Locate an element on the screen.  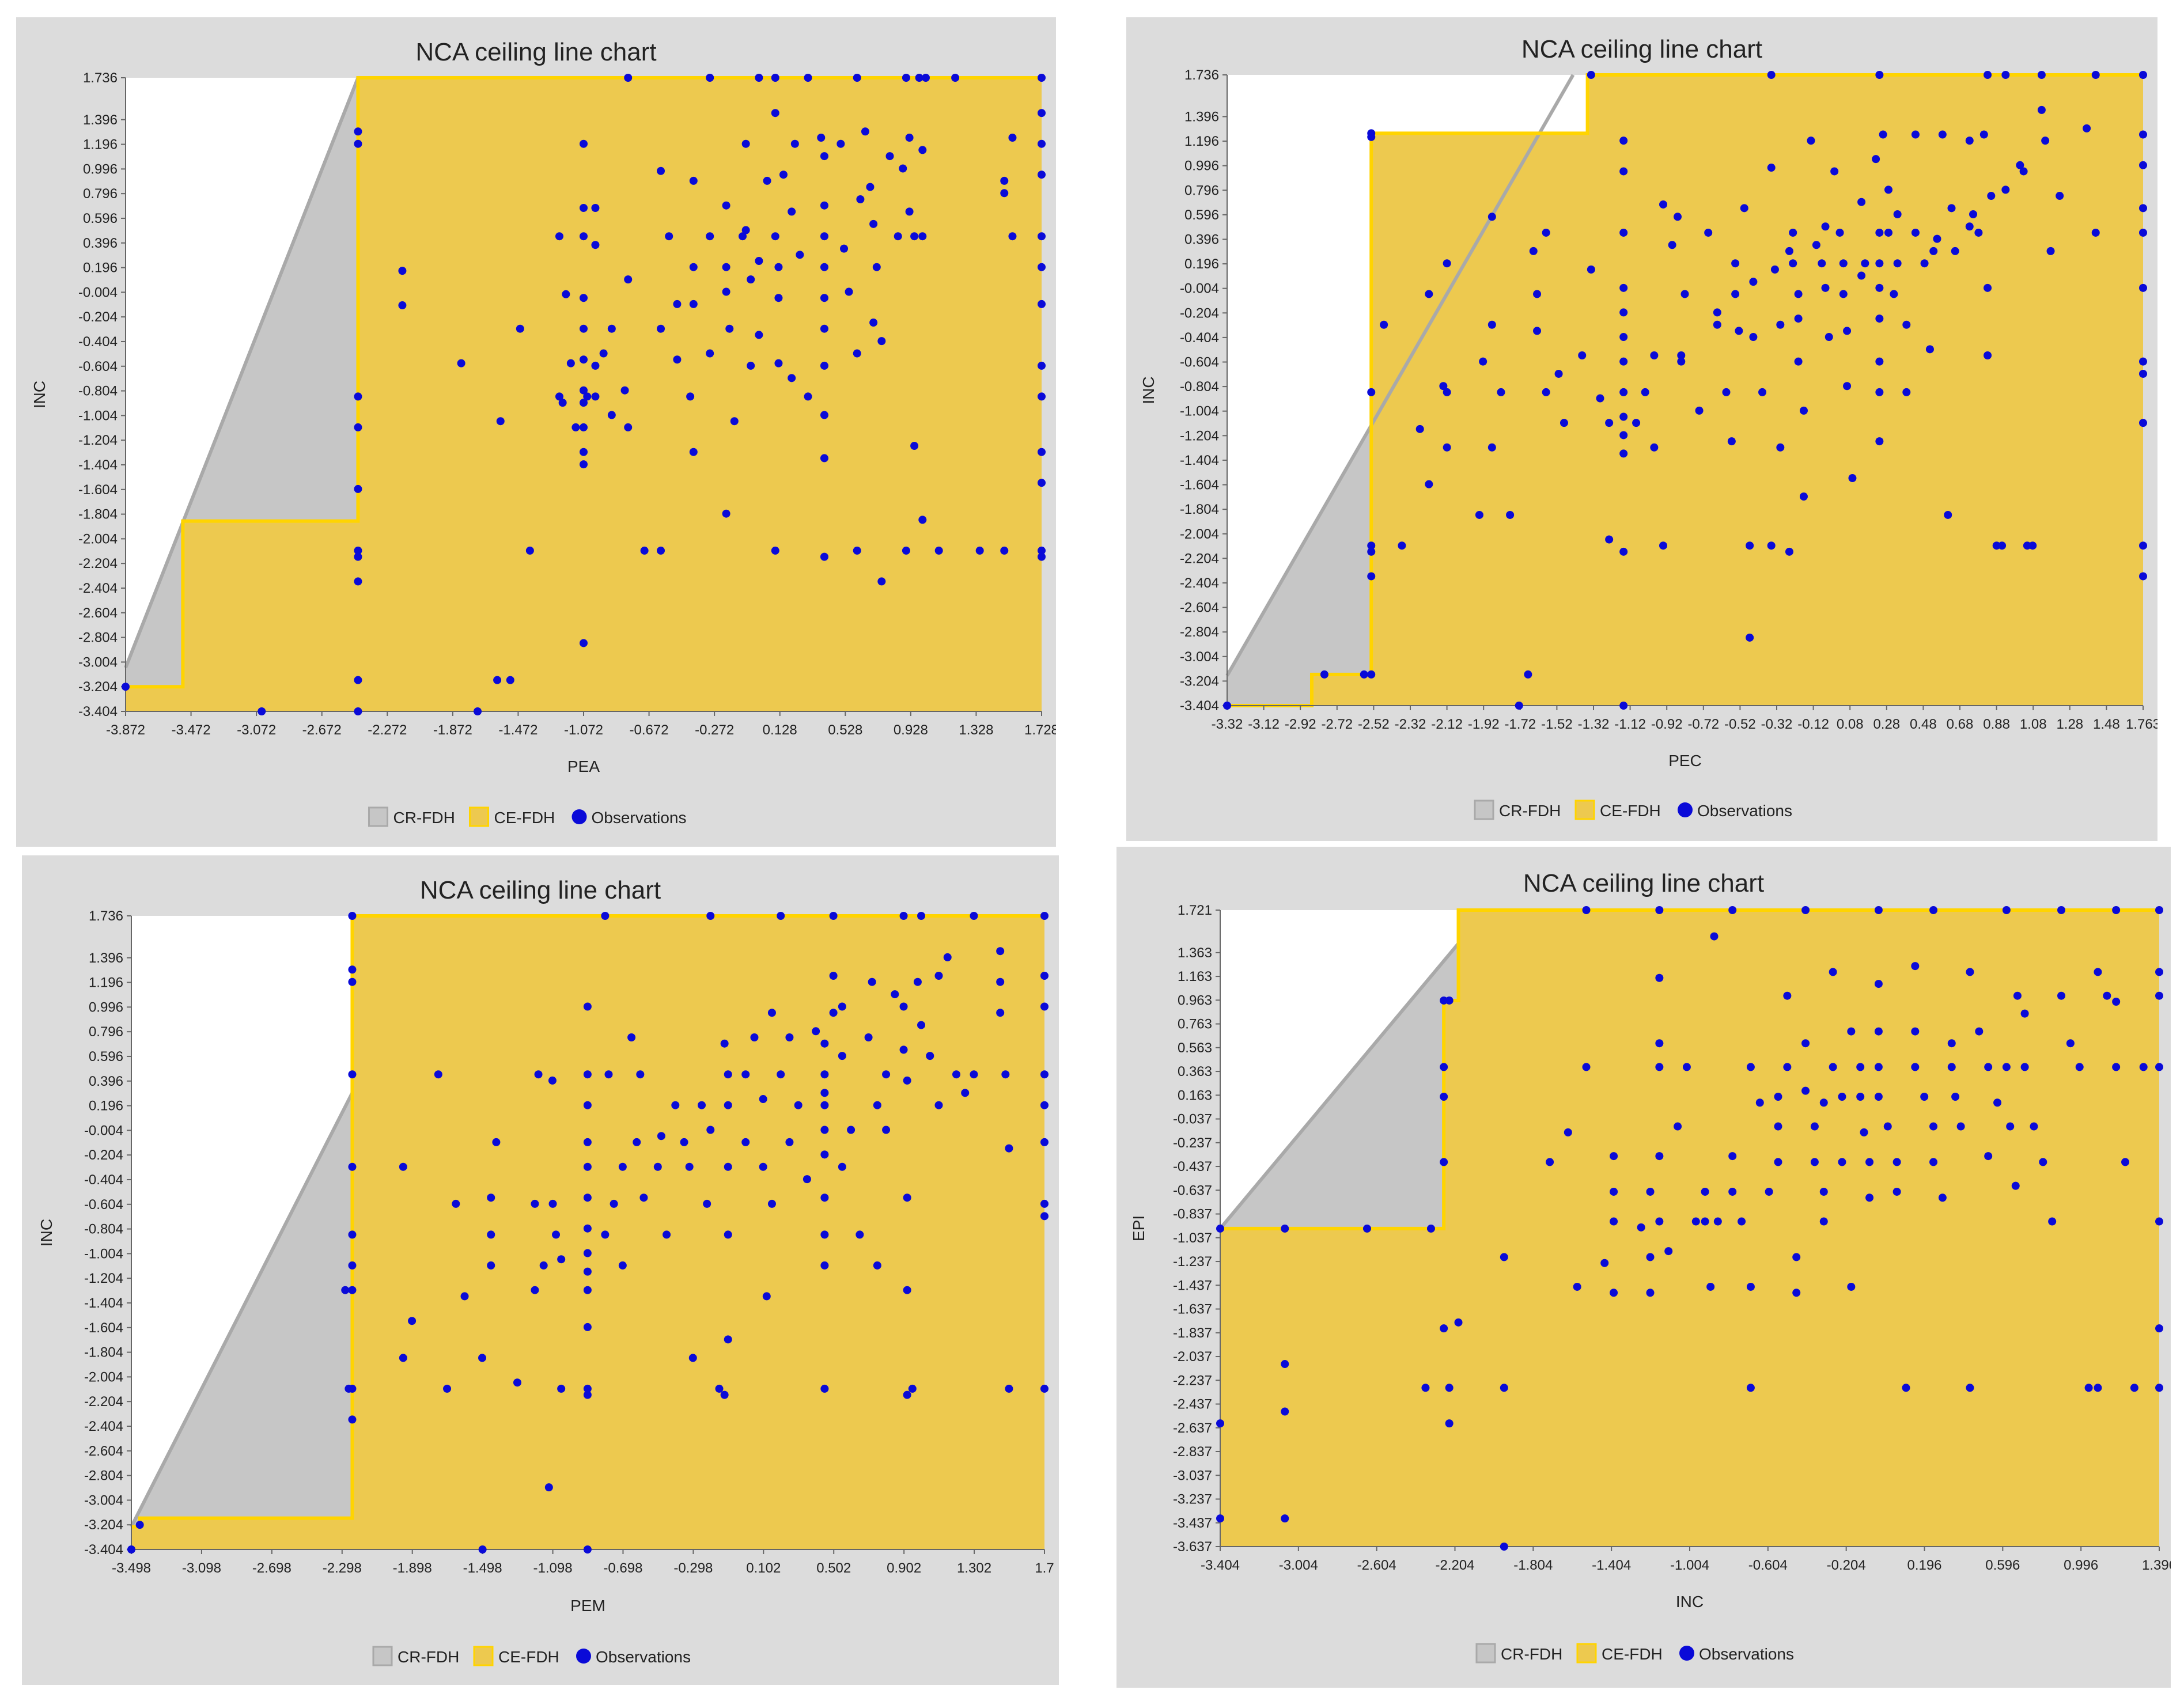
y-tick-label: 1.396 is located at coordinates (106, 958).